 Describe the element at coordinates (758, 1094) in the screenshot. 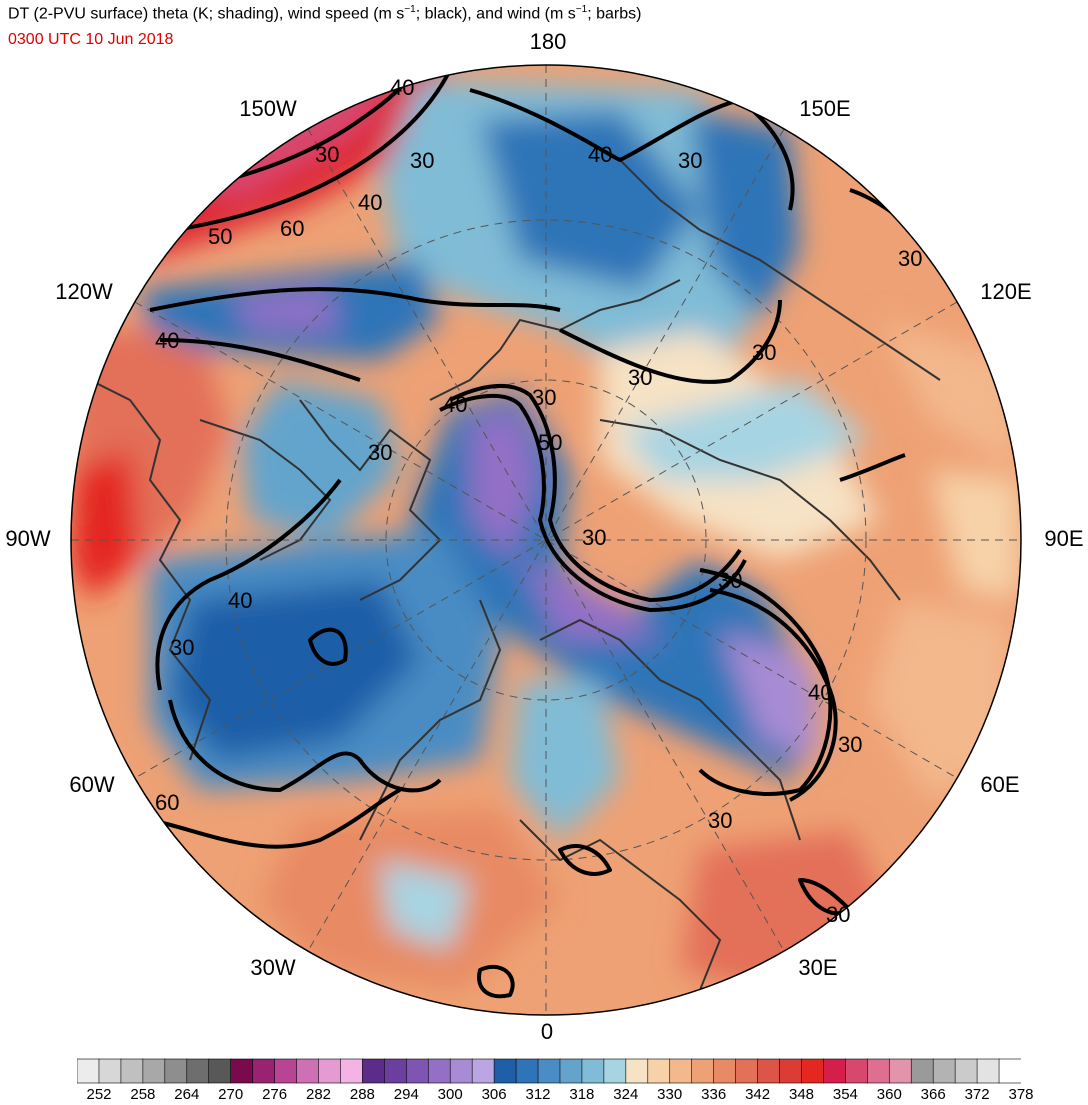

I see `colorbar-tick-label: 342` at that location.